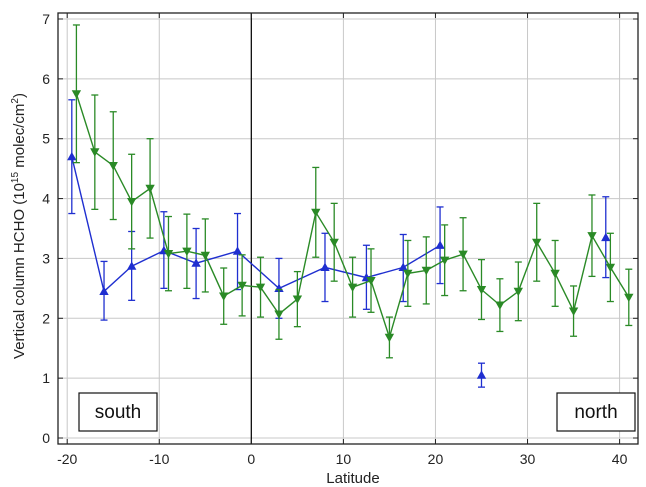 This screenshot has width=646, height=487. Describe the element at coordinates (104, 291) in the screenshot. I see `series-0-seg-0-pt-1-marker` at that location.